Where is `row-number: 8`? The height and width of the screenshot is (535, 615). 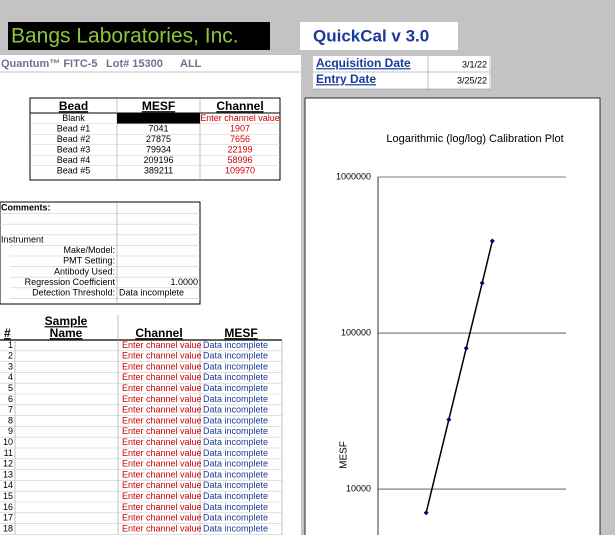 row-number: 8 is located at coordinates (10, 420).